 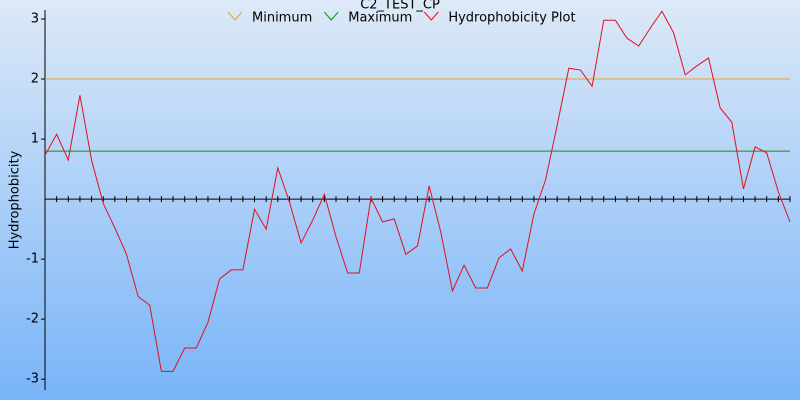 What do you see at coordinates (380, 18) in the screenshot?
I see `legend-label: Maximum` at bounding box center [380, 18].